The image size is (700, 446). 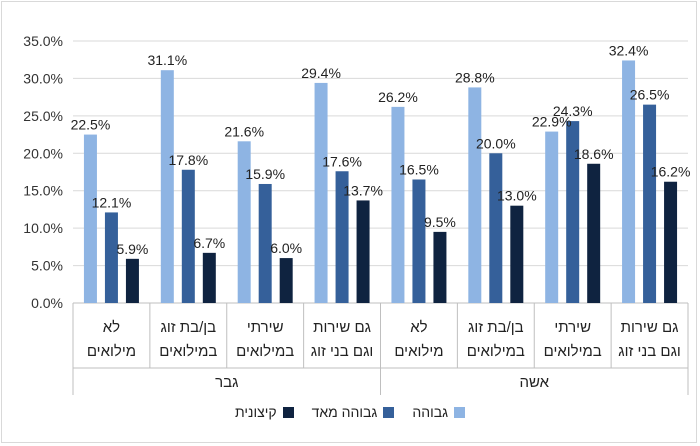 I want to click on data-label: 18.6%, so click(x=594, y=154).